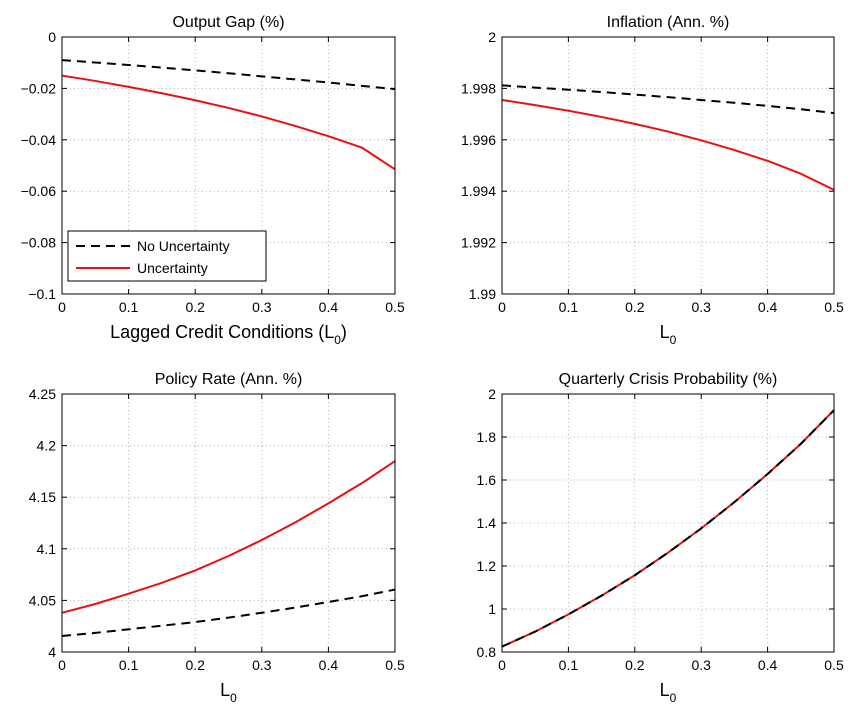  Describe the element at coordinates (52, 652) in the screenshot. I see `y-tick-label: 4` at that location.